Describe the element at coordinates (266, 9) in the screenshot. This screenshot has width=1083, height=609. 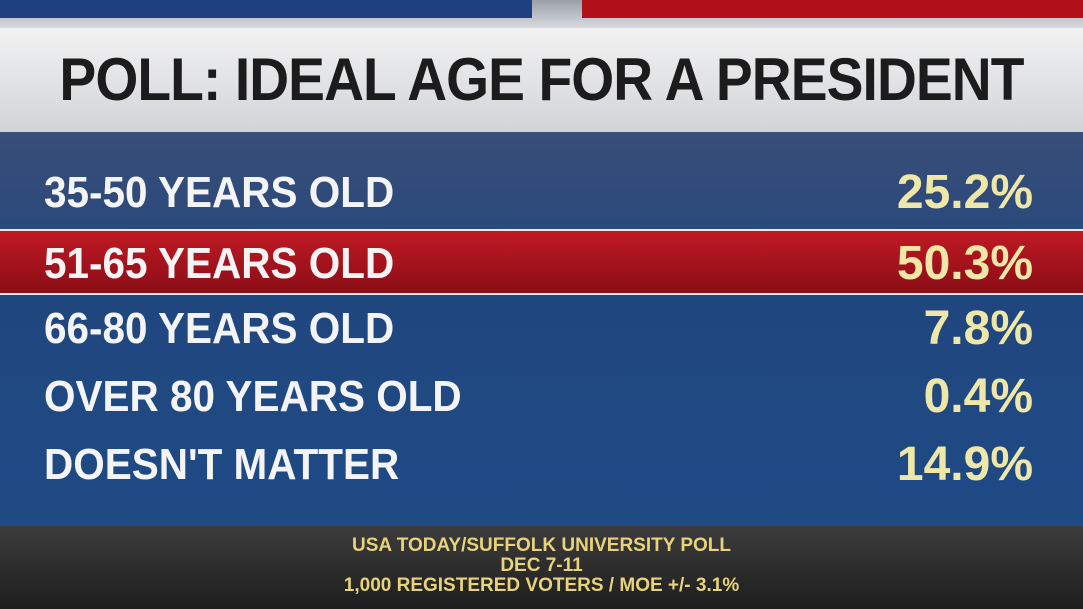
I see `top-blue-bar` at that location.